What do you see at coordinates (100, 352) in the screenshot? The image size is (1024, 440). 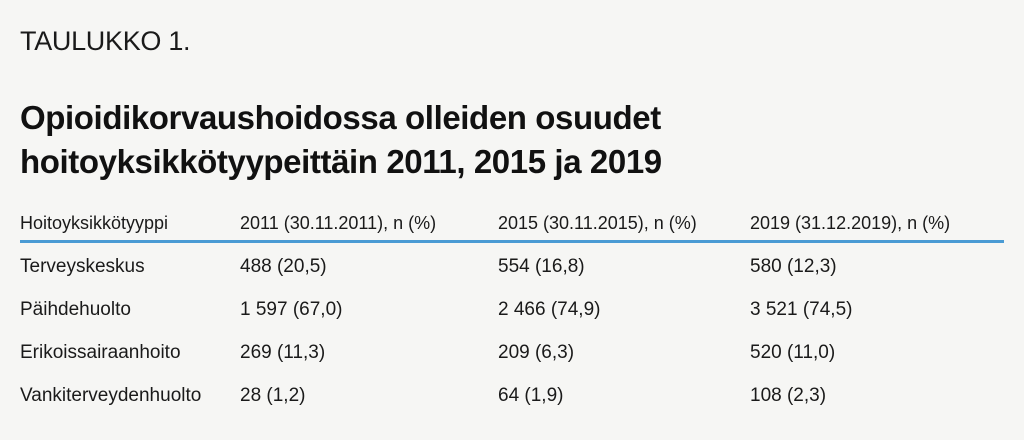 I see `row-label: Erikoissairaanhoito` at bounding box center [100, 352].